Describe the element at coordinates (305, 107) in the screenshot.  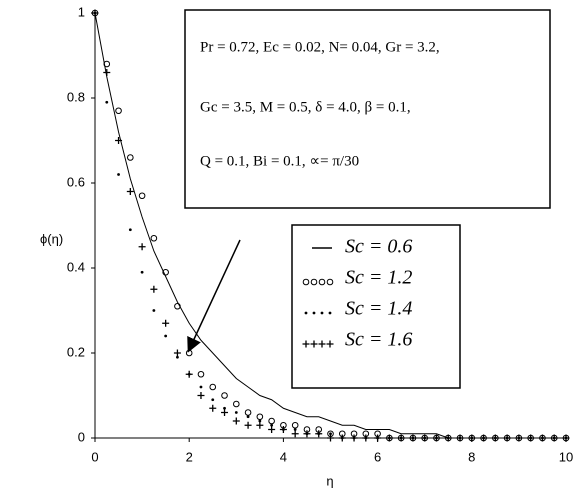
I see `annotation: Gc = 3.5, M = 0.5, δ = 4.0, β = 0.1,` at that location.